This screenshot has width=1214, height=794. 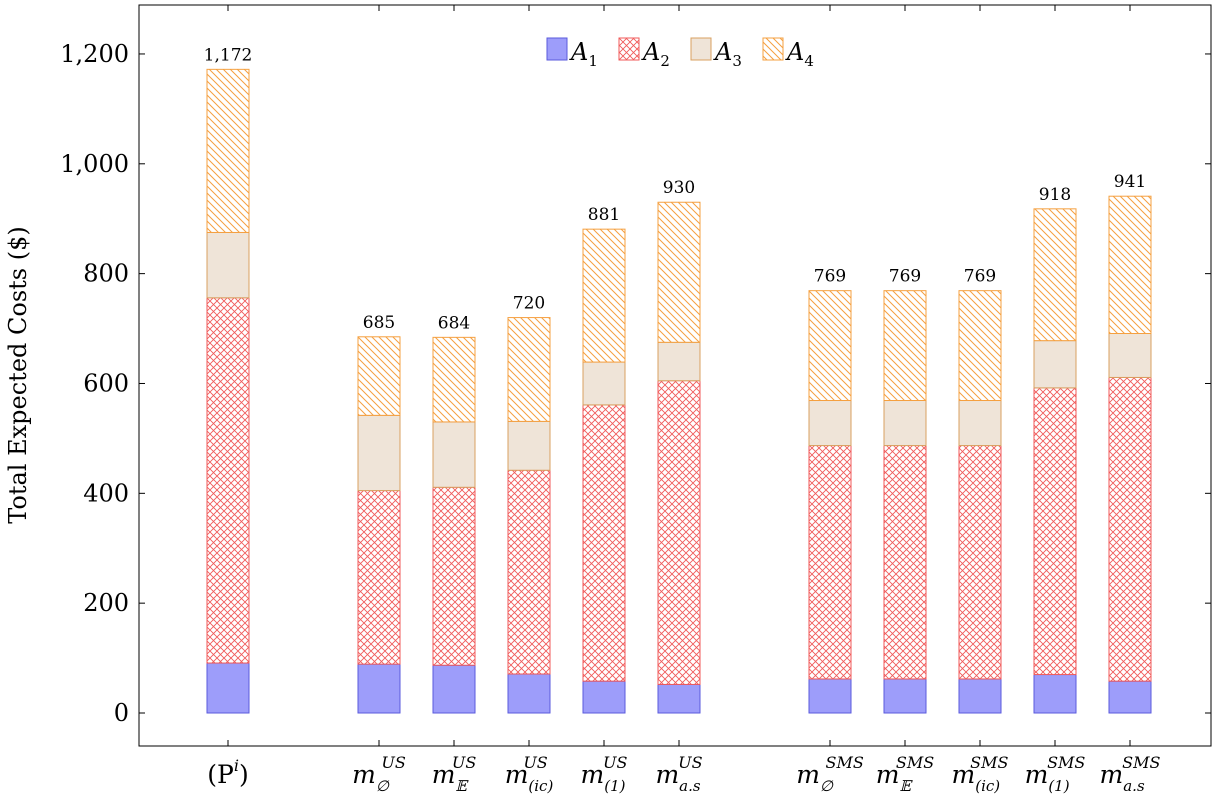 What do you see at coordinates (106, 603) in the screenshot?
I see `y-tick-label: 200` at bounding box center [106, 603].